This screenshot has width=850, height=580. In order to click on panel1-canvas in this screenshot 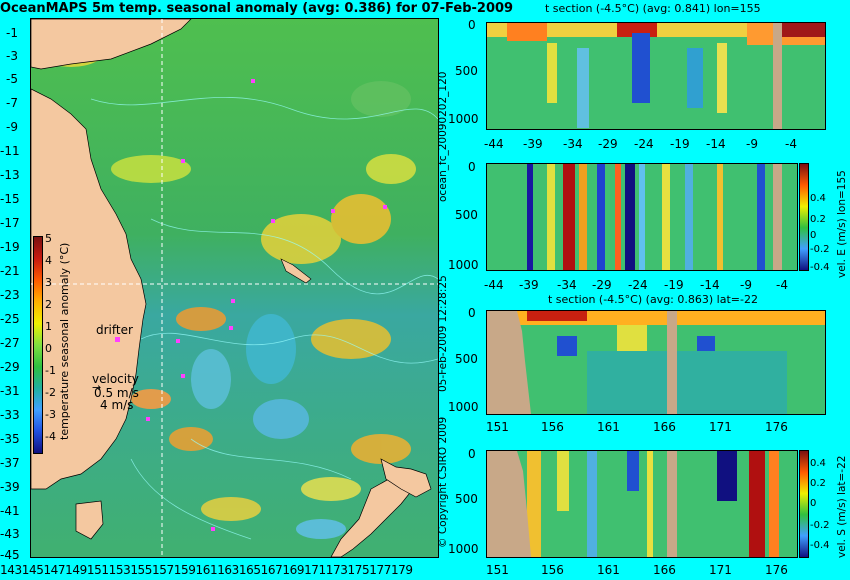, I will do `click(656, 76)`.